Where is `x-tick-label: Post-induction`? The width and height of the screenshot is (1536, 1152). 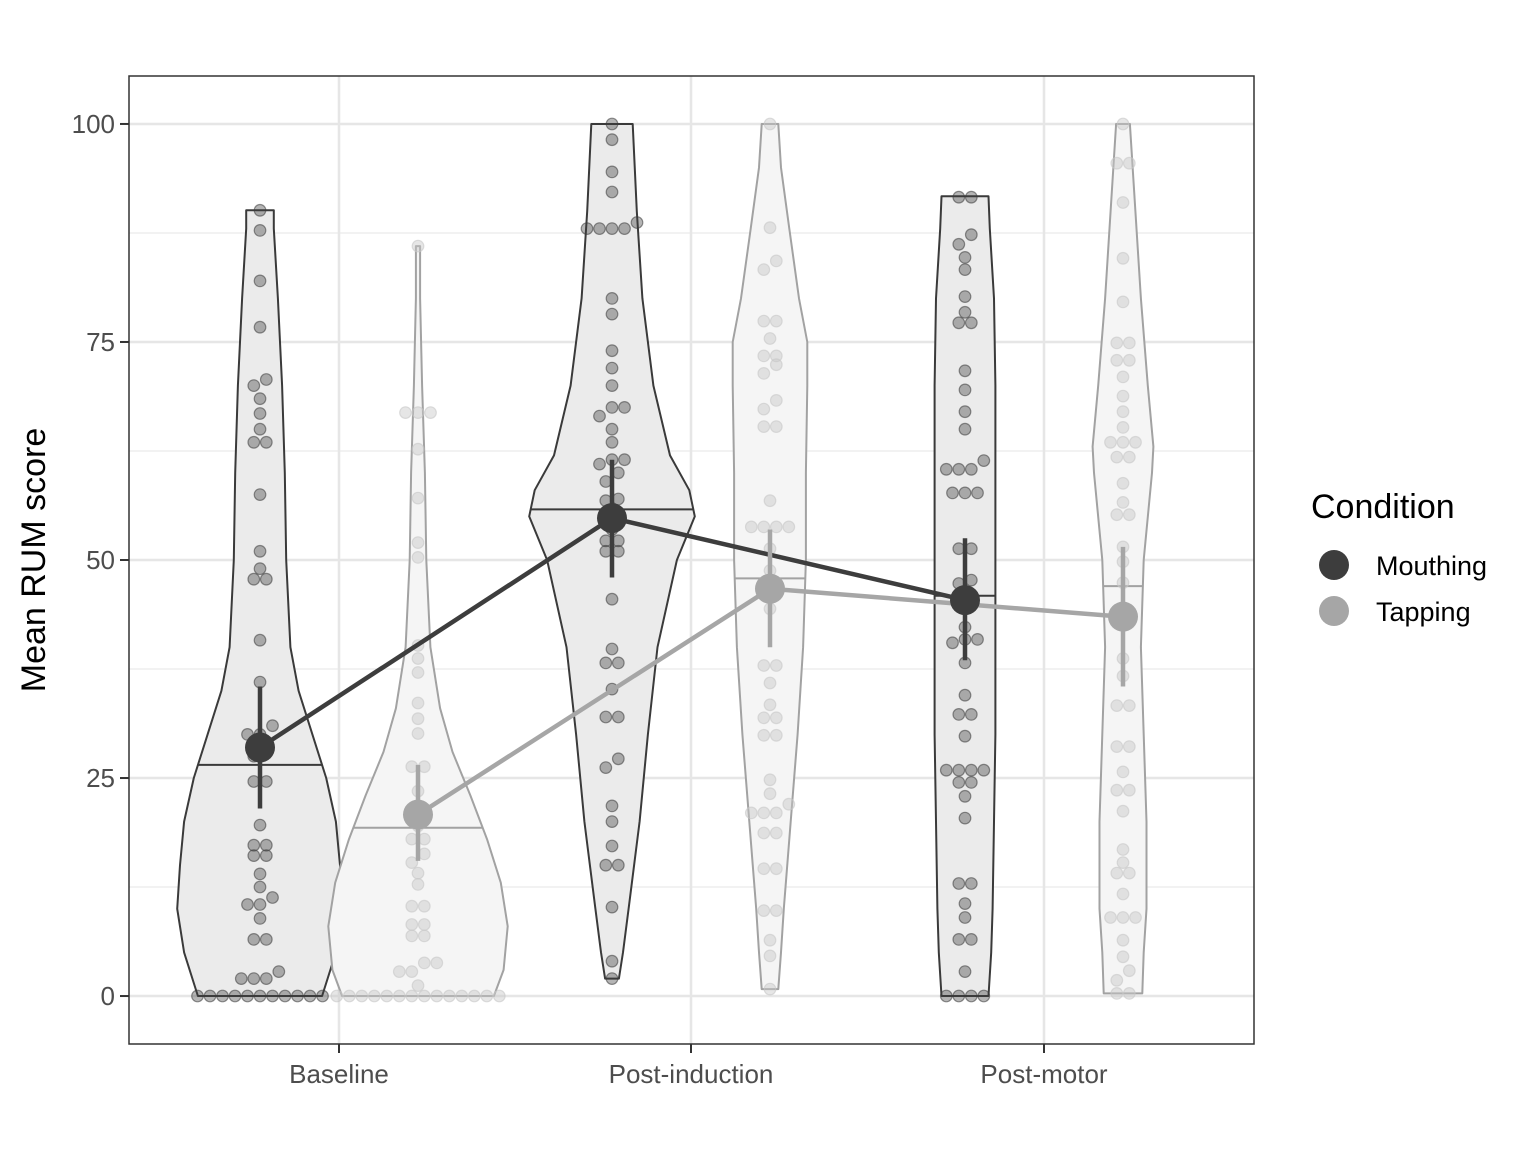
x-tick-label: Post-induction is located at coordinates (691, 1074).